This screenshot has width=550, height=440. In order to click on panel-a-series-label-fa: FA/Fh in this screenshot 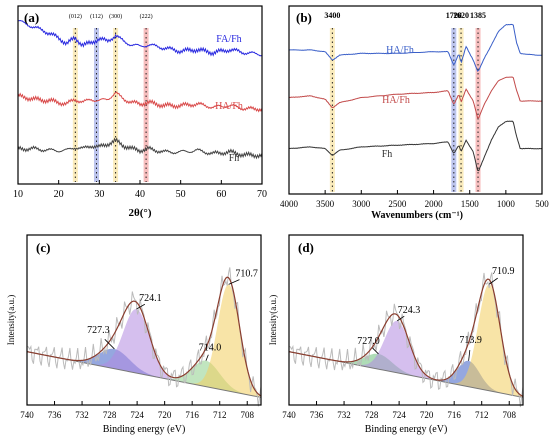, I will do `click(228, 39)`.